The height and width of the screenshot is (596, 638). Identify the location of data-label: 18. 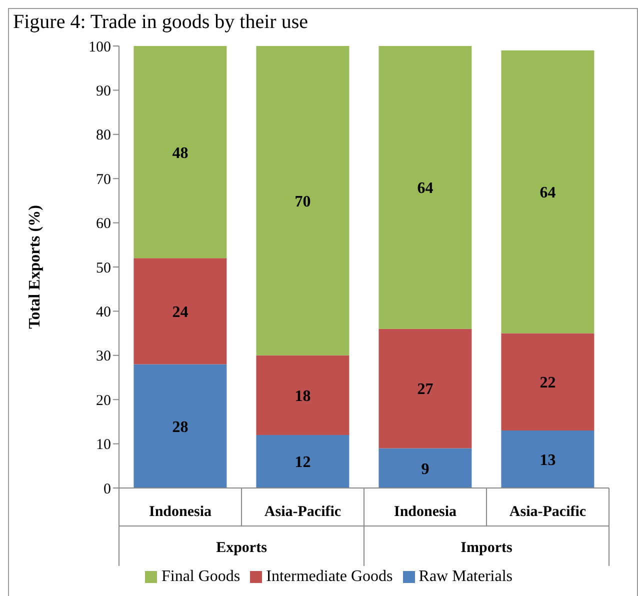
(302, 396).